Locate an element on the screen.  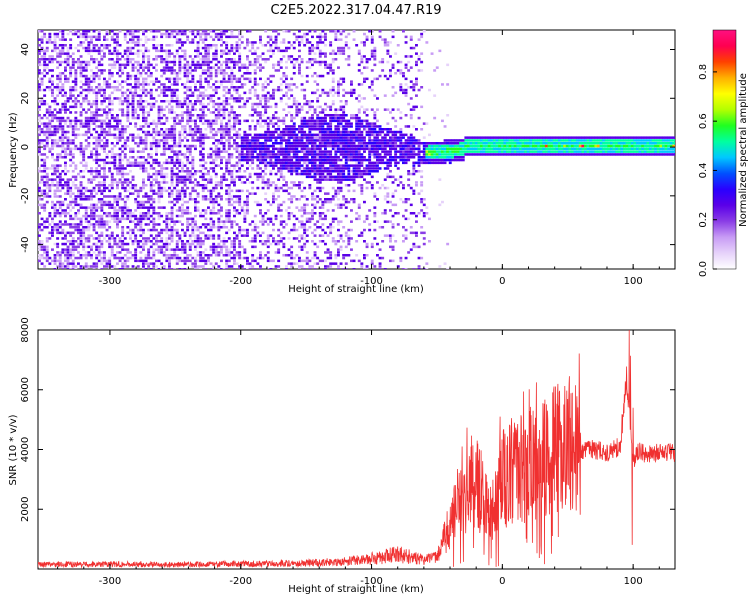
chart-title: C2E5.2022.317.04.47.R19 is located at coordinates (355, 10).